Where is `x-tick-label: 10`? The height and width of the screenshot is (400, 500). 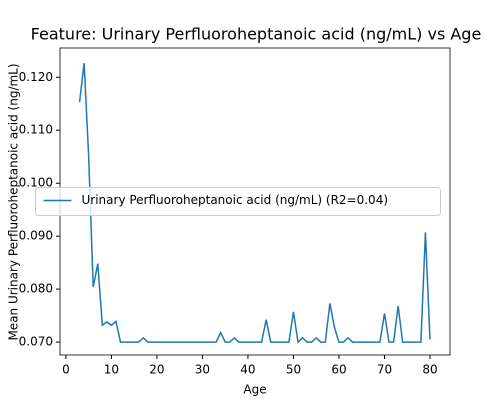 x-tick-label: 10 is located at coordinates (111, 370).